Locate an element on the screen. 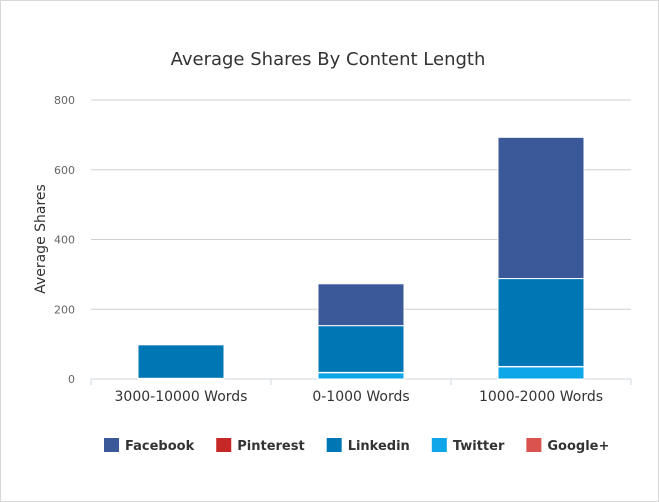  legend-label: Google+ is located at coordinates (578, 446).